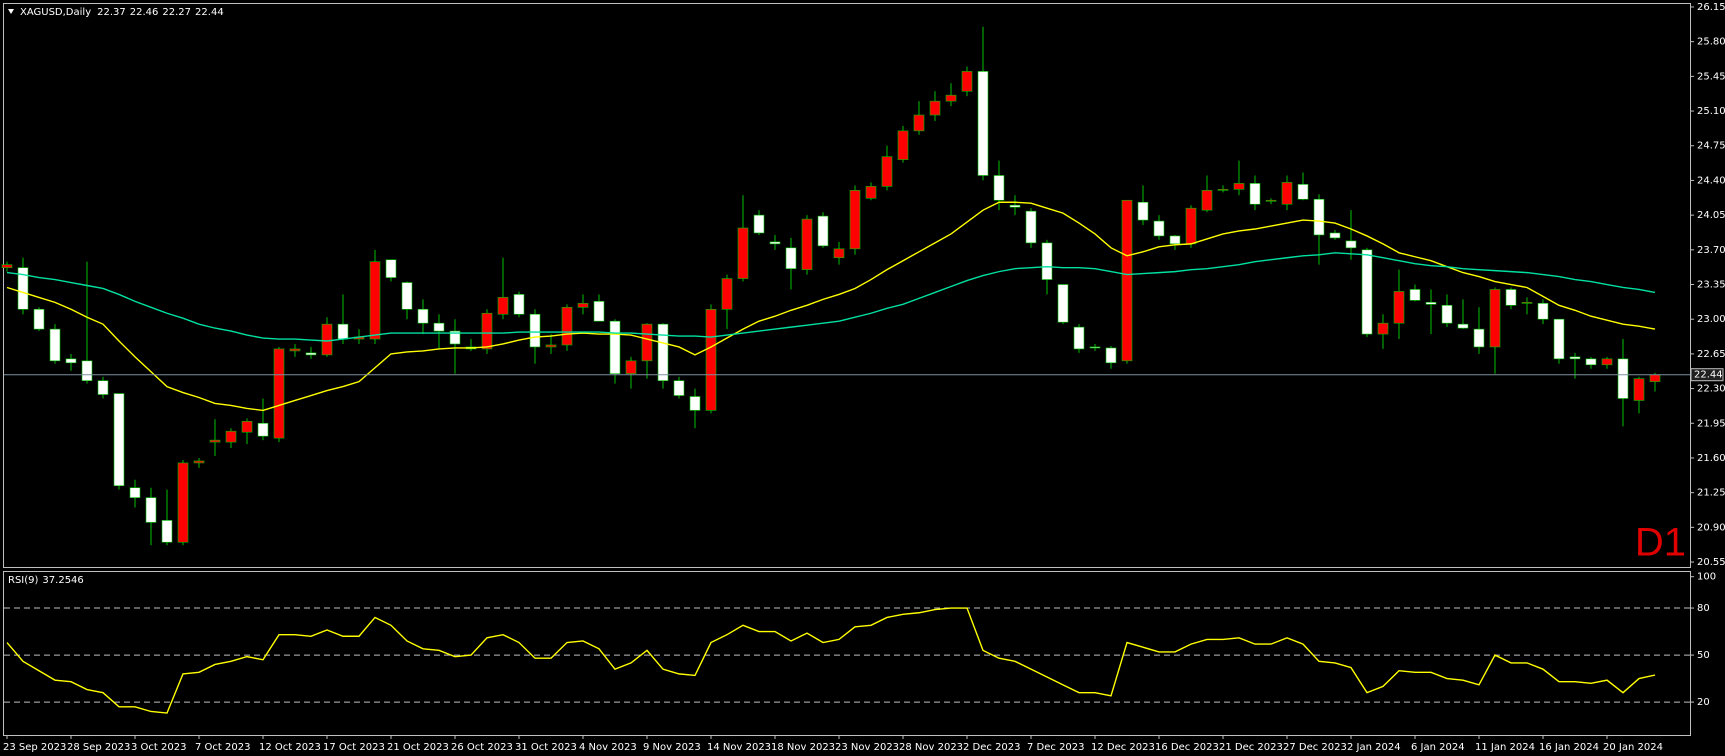  I want to click on y-tick-label: 20.90, so click(1711, 527).